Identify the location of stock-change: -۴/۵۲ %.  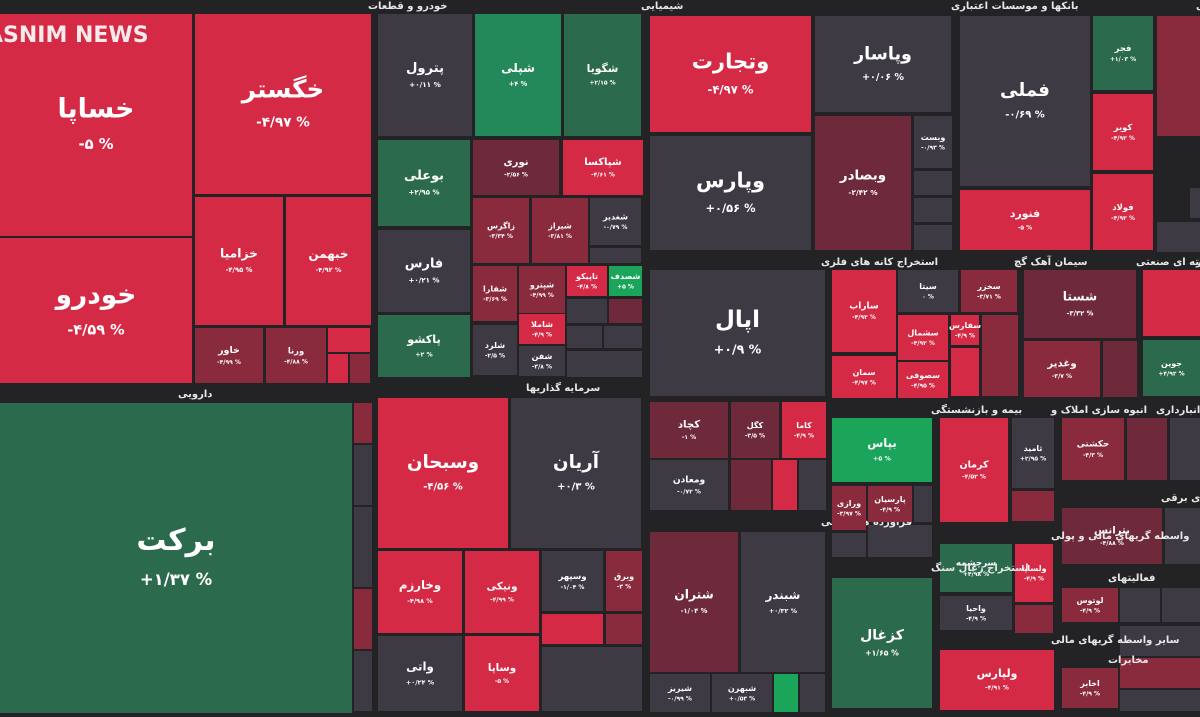
(974, 477).